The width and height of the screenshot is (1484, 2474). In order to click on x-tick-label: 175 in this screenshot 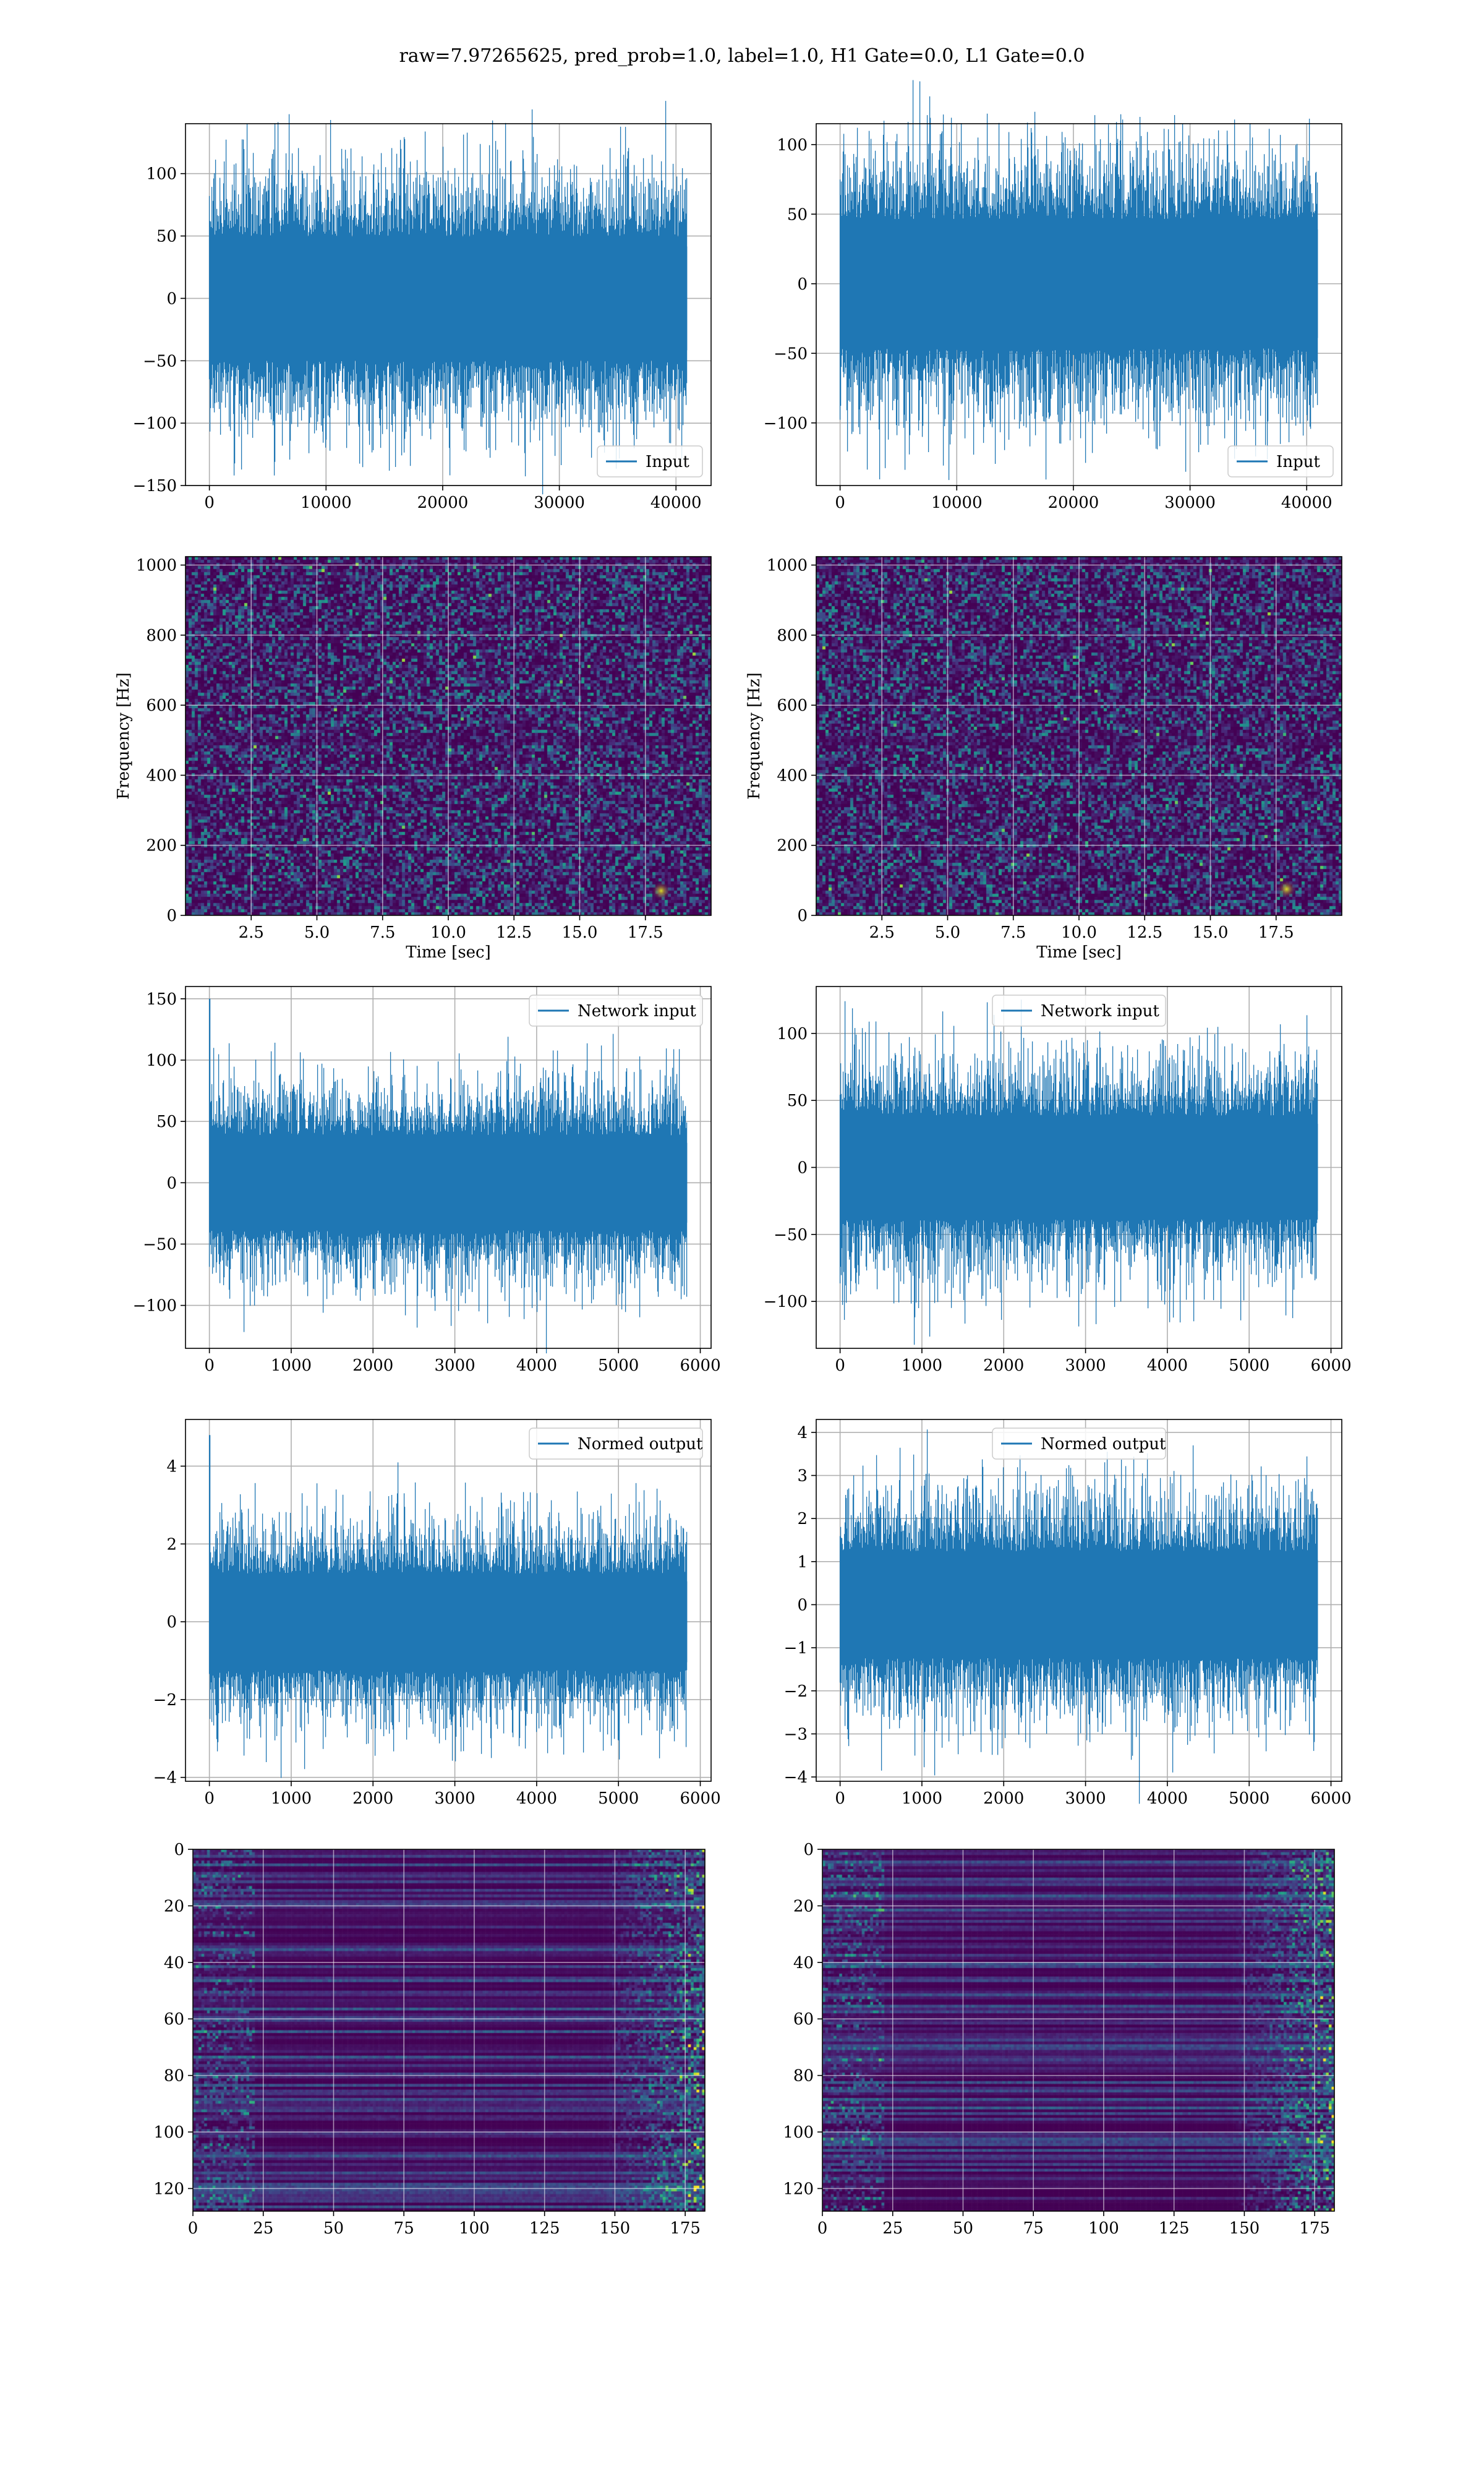, I will do `click(685, 2228)`.